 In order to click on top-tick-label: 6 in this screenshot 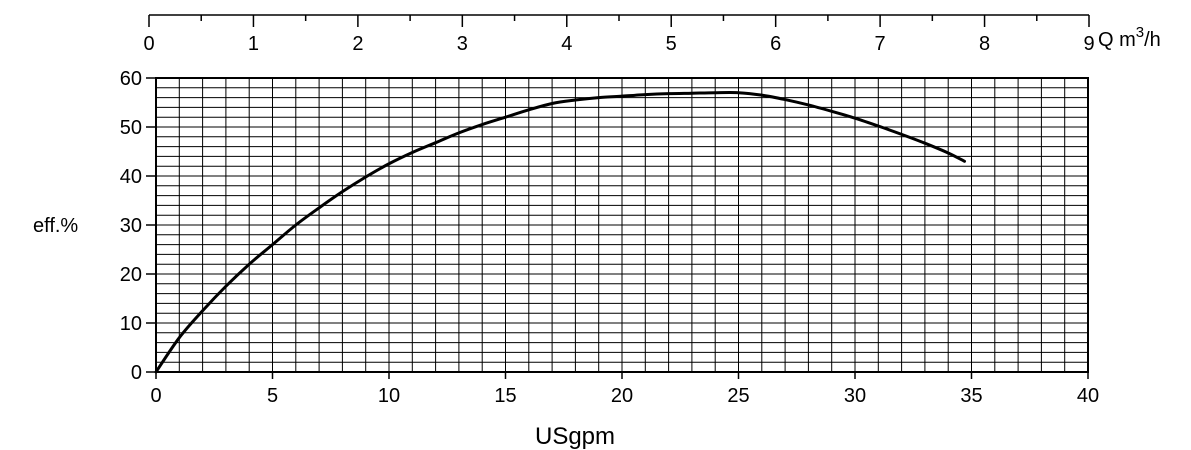, I will do `click(775, 44)`.